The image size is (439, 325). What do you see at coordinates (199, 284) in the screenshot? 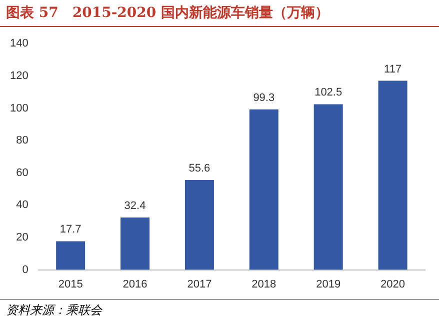
I see `x-tick-label: 2017` at bounding box center [199, 284].